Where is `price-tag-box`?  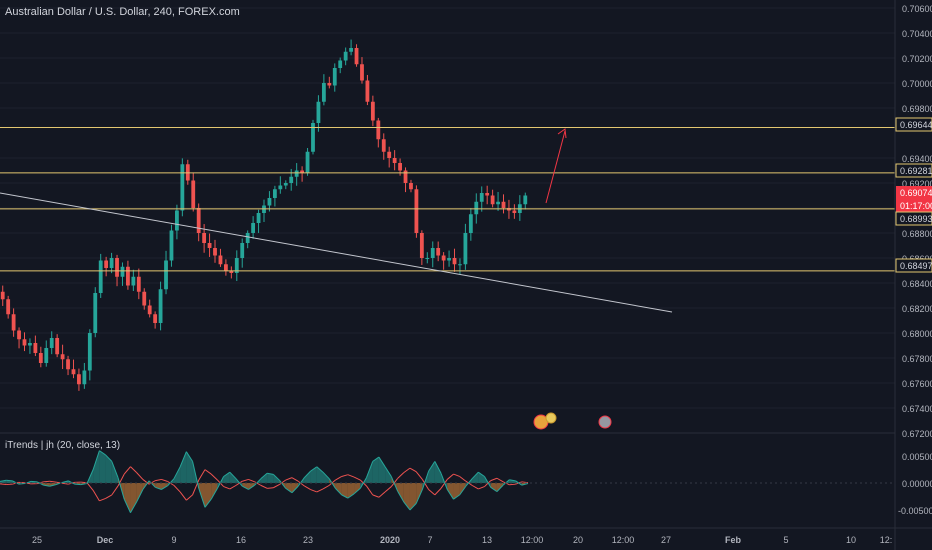 price-tag-box is located at coordinates (914, 205).